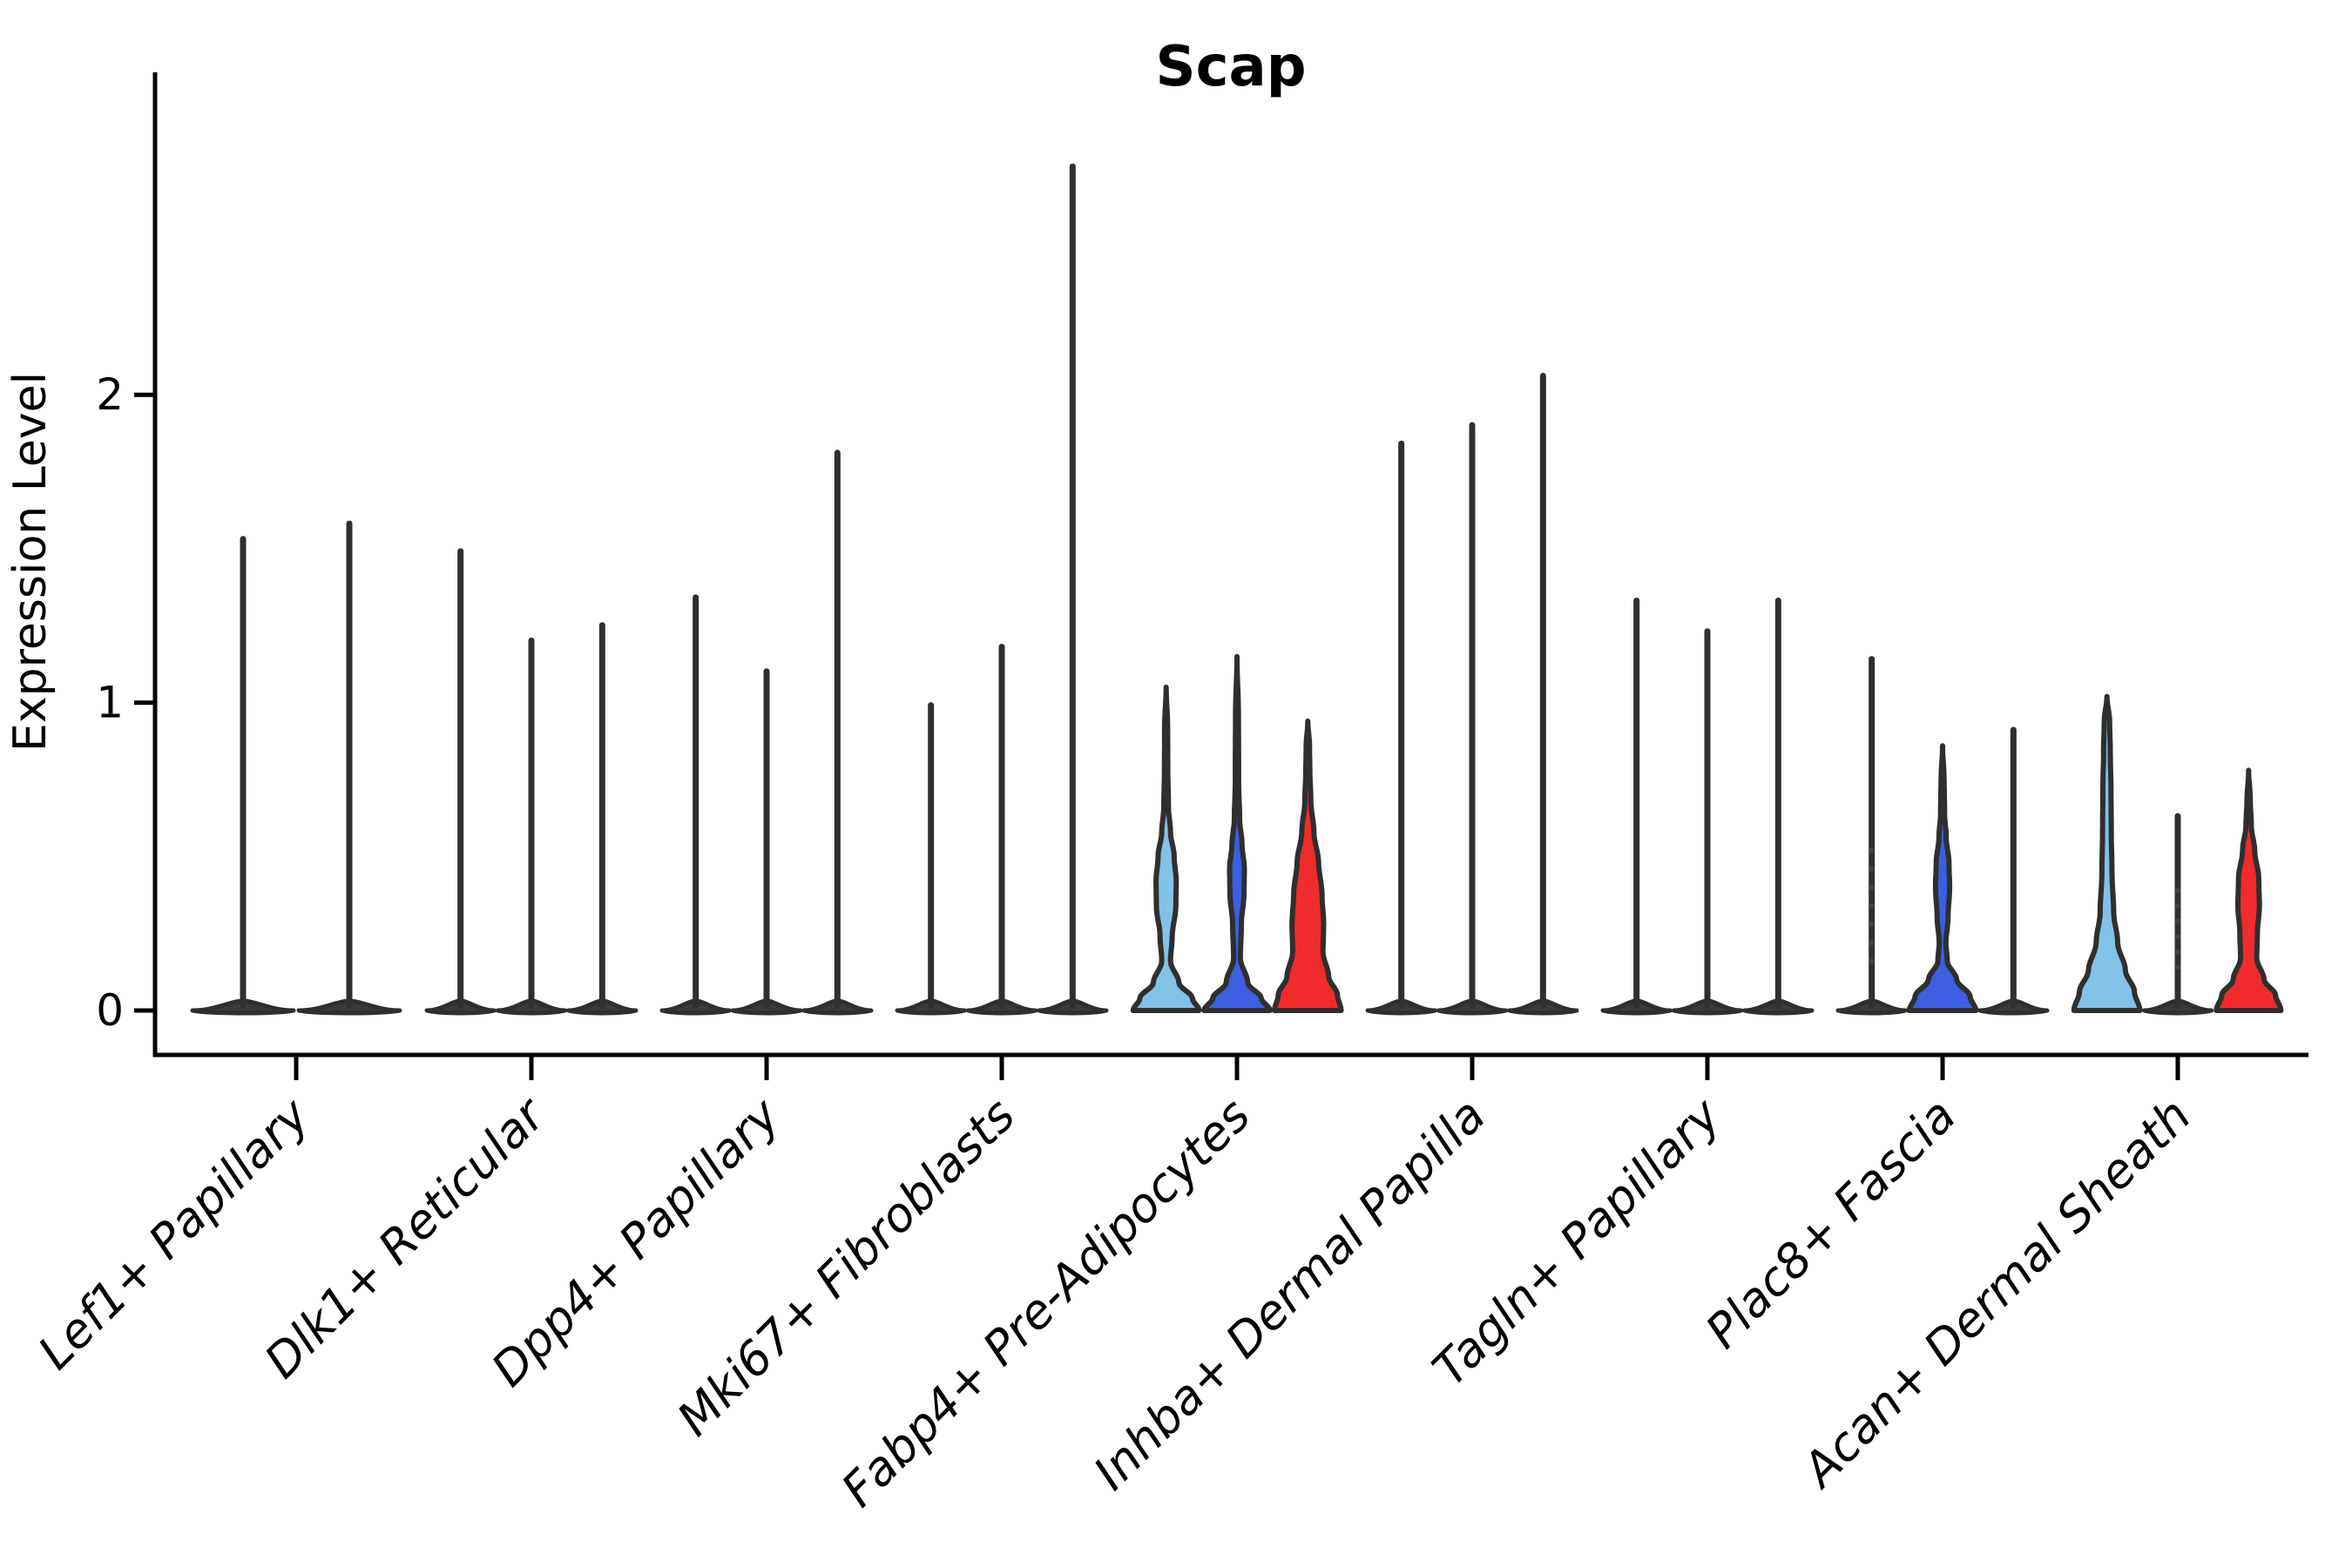 The width and height of the screenshot is (2352, 1568). I want to click on x-tick-label: Inhba+ Dermal Papilla, so click(1290, 1294).